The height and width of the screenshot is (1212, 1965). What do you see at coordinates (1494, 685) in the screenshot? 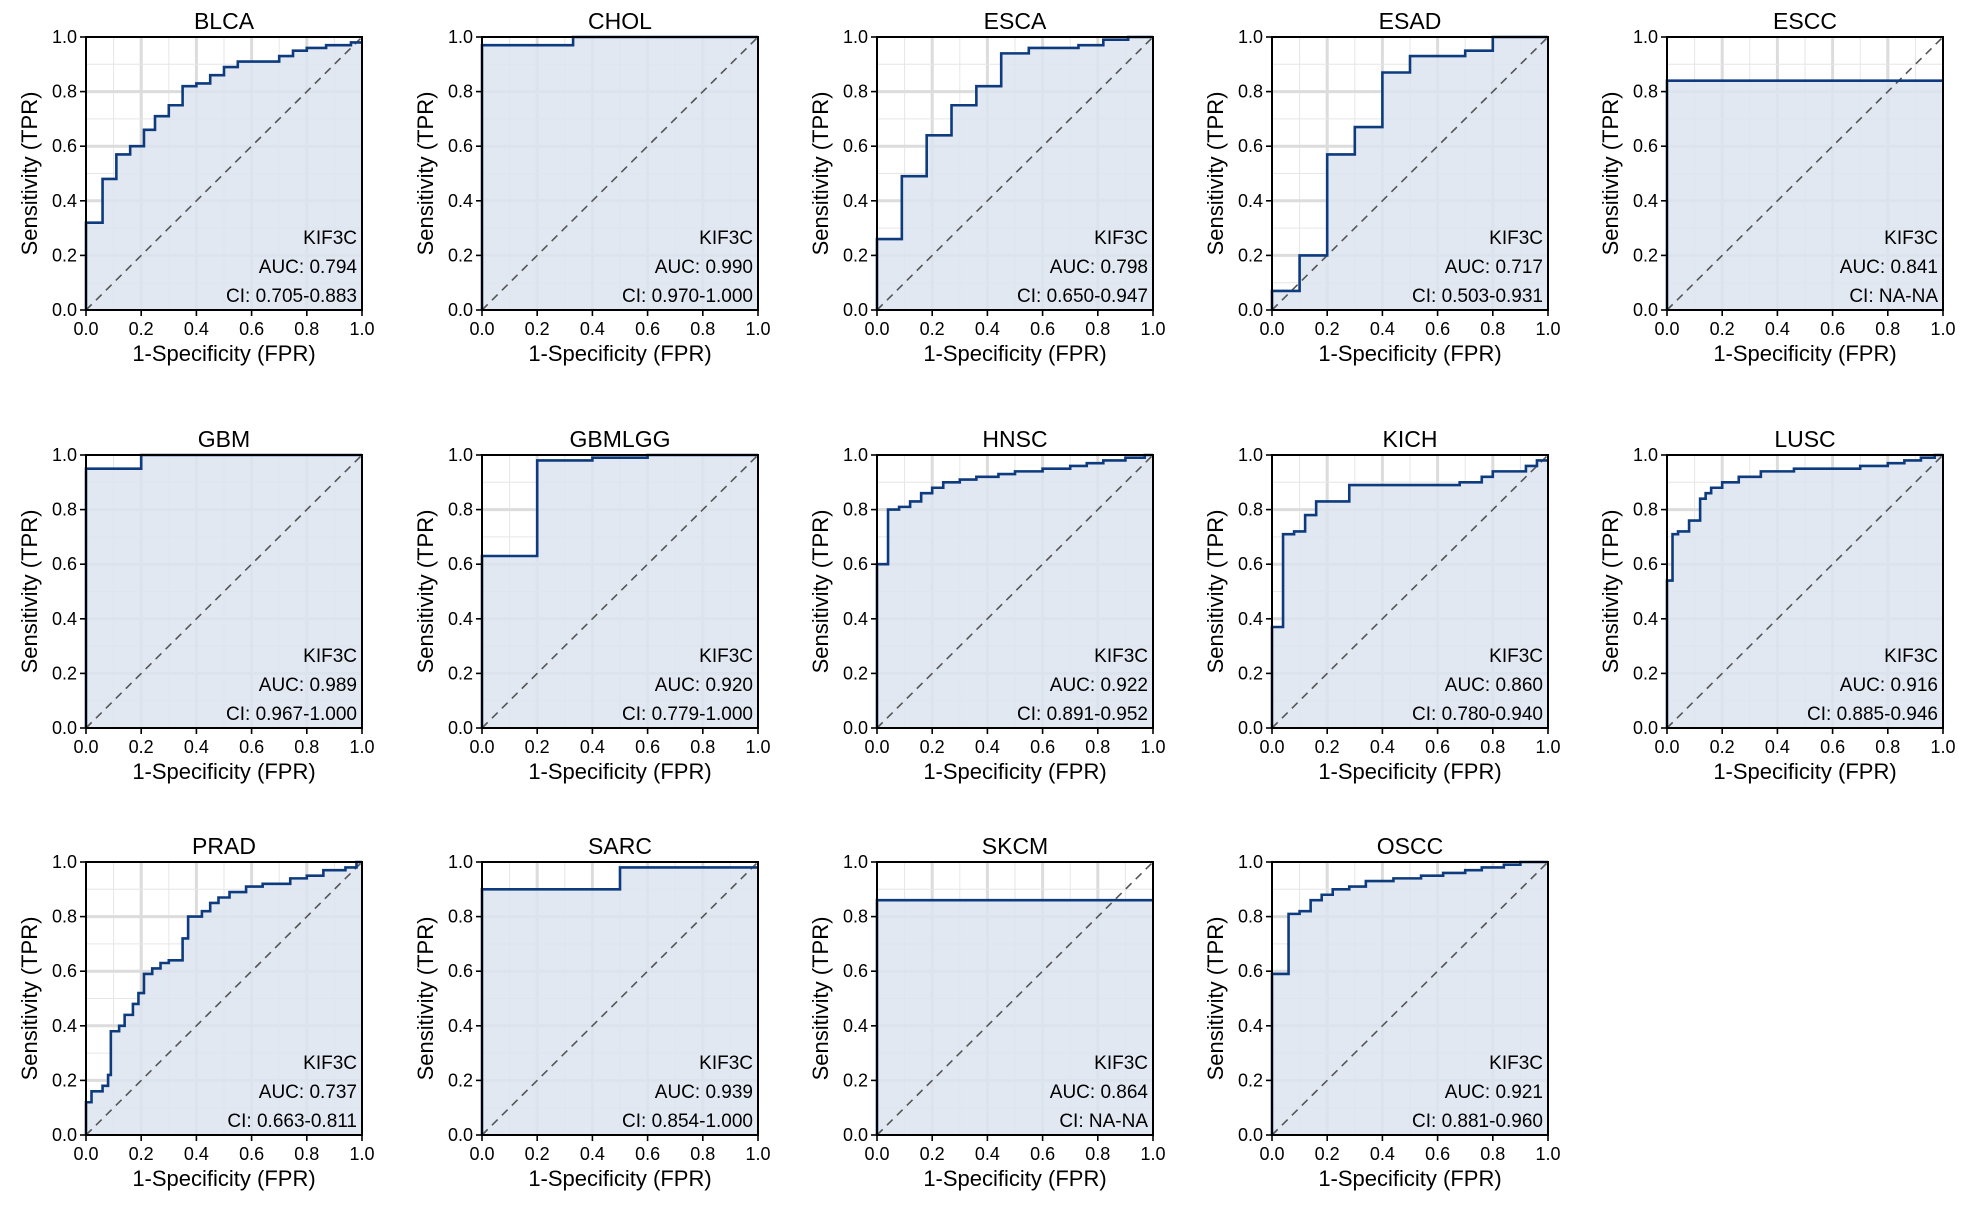
I see `auc-label: AUC: 0.860` at bounding box center [1494, 685].